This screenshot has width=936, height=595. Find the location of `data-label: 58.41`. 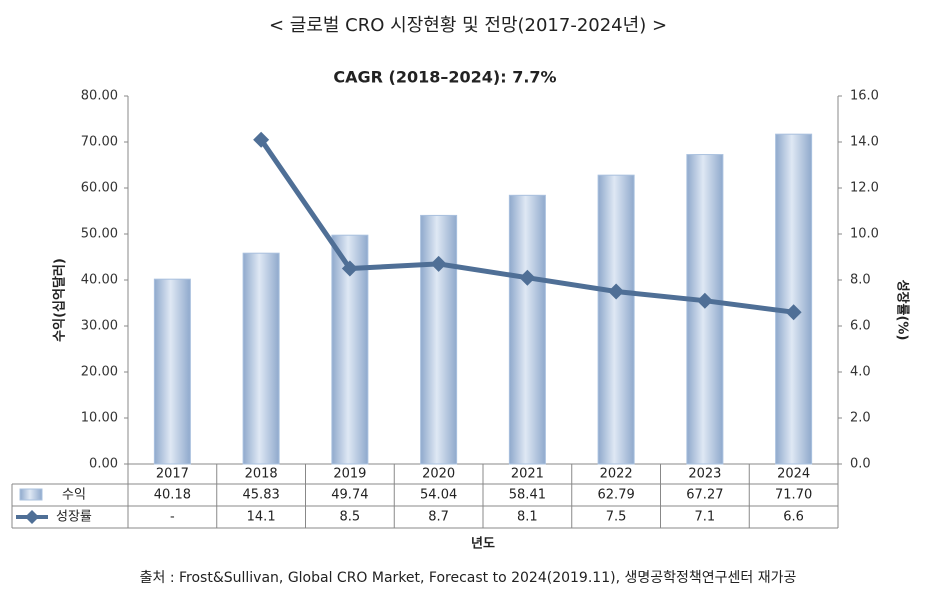

data-label: 58.41 is located at coordinates (527, 495).